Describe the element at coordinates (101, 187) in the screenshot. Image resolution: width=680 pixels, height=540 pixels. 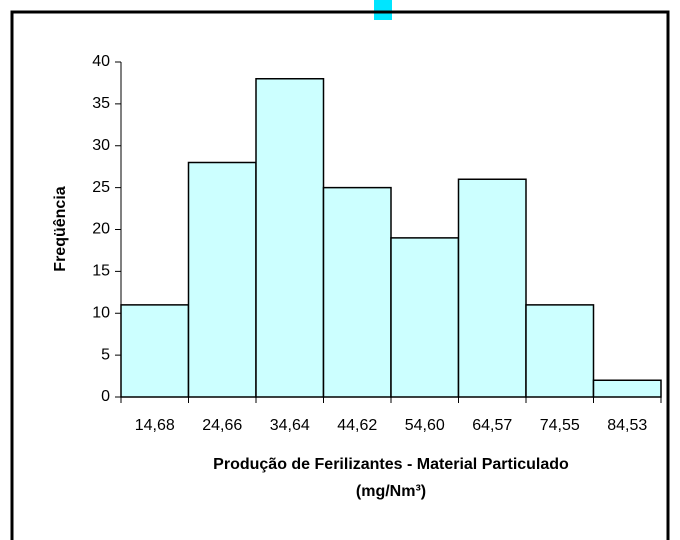
I see `y-tick-label: 25` at that location.